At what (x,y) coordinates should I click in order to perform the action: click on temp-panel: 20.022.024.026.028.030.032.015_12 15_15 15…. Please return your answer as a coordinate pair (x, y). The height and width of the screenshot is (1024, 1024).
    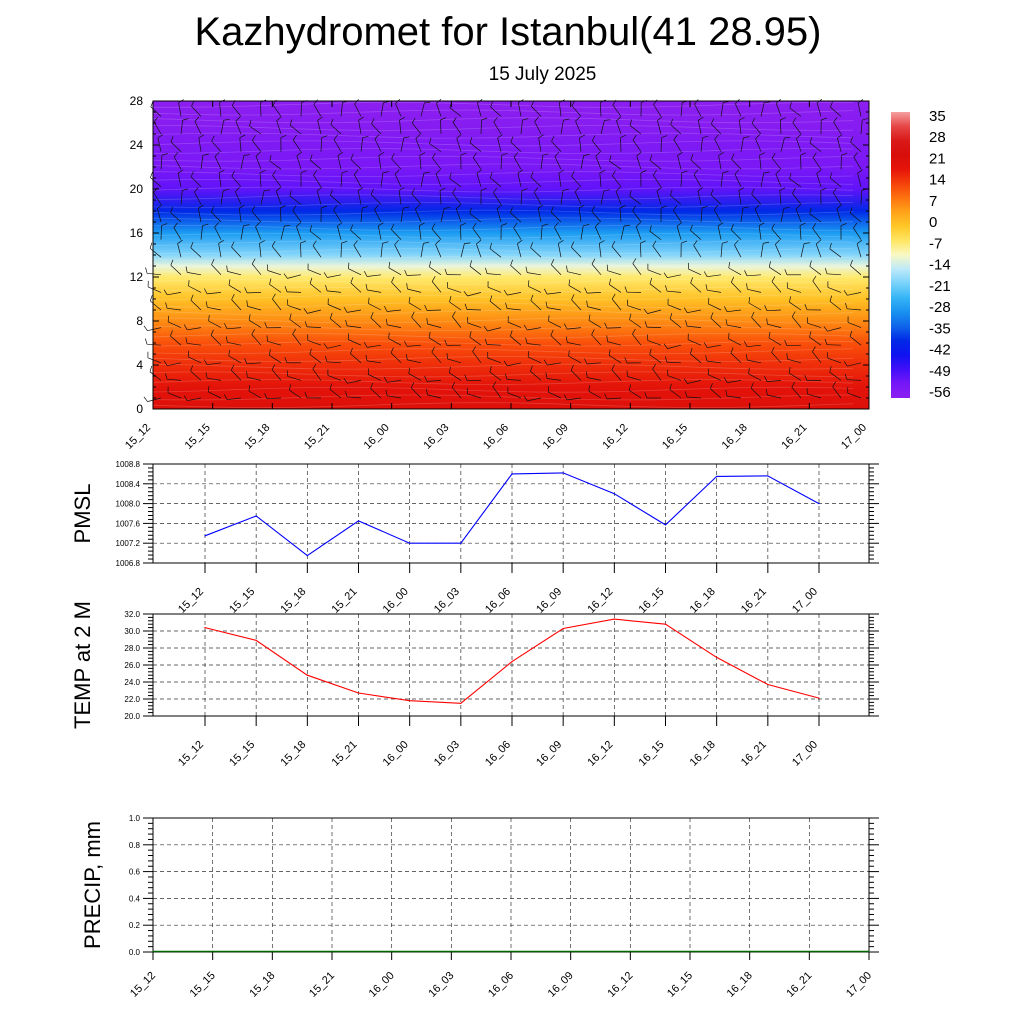
    Looking at the image, I should click on (474, 685).